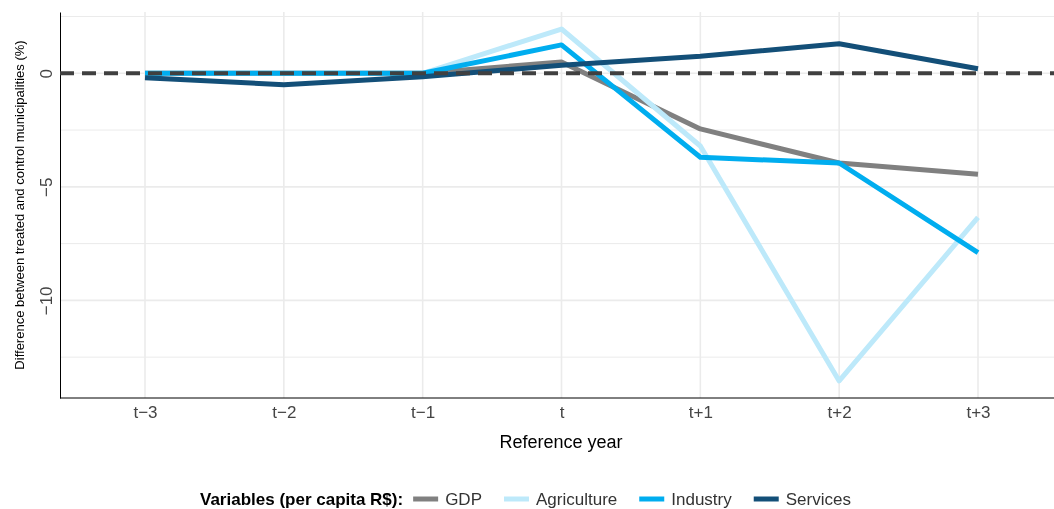  I want to click on legend-label: Services, so click(818, 499).